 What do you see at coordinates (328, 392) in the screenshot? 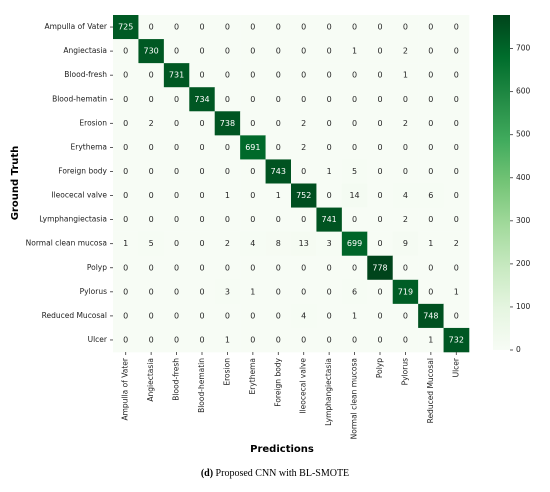
I see `x-tick-label: Lymphangiectasia` at bounding box center [328, 392].